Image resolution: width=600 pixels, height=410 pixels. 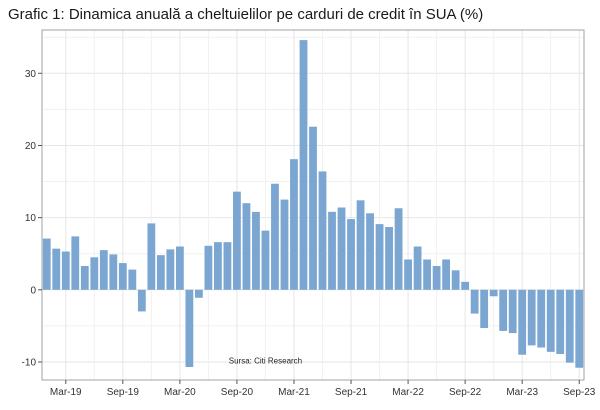 What do you see at coordinates (31, 74) in the screenshot?
I see `y-tick-label: 30` at bounding box center [31, 74].